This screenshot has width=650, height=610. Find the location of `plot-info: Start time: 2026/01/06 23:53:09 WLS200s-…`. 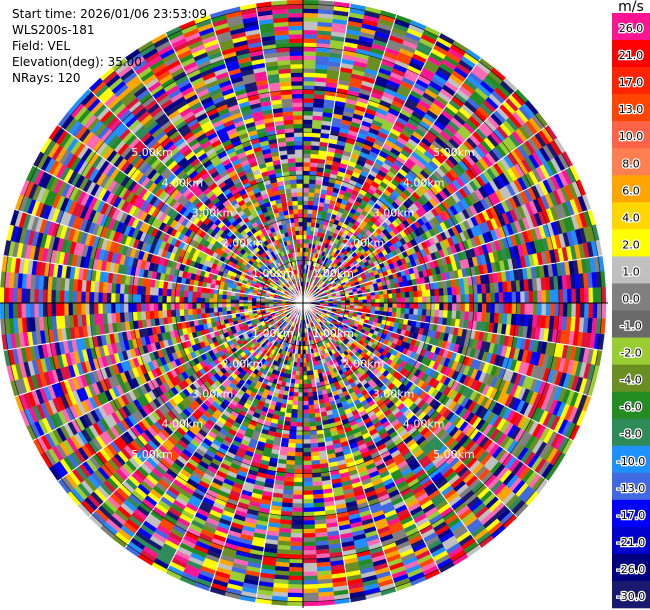

plot-info: Start time: 2026/01/06 23:53:09 WLS200s-… is located at coordinates (109, 46).